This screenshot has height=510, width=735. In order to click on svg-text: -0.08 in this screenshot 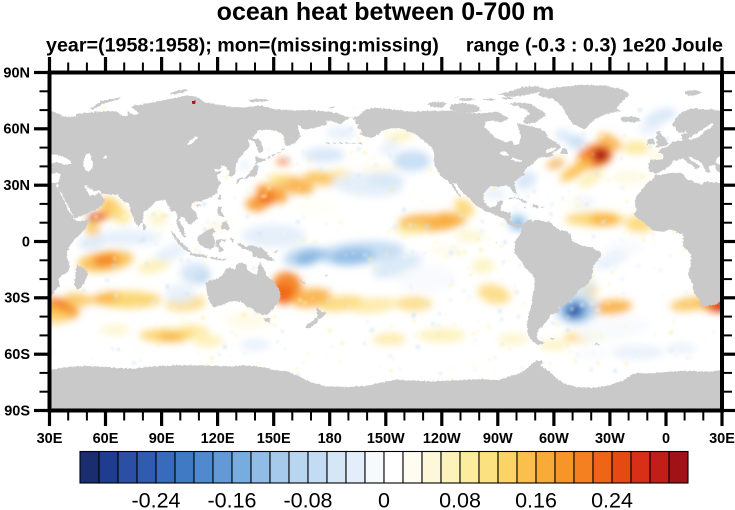, I will do `click(307, 499)`.